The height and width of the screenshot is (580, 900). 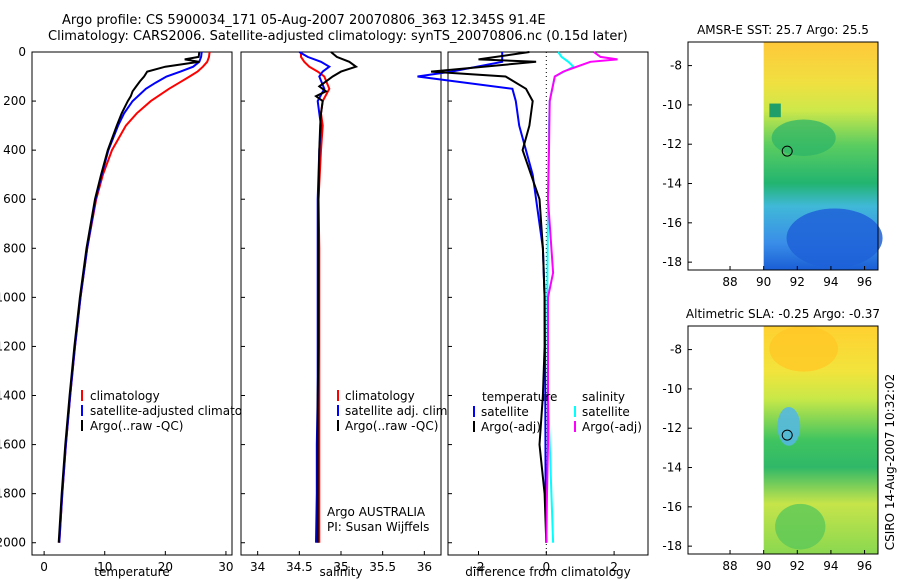 What do you see at coordinates (797, 282) in the screenshot?
I see `sst_map-xtick-label: 92` at bounding box center [797, 282].